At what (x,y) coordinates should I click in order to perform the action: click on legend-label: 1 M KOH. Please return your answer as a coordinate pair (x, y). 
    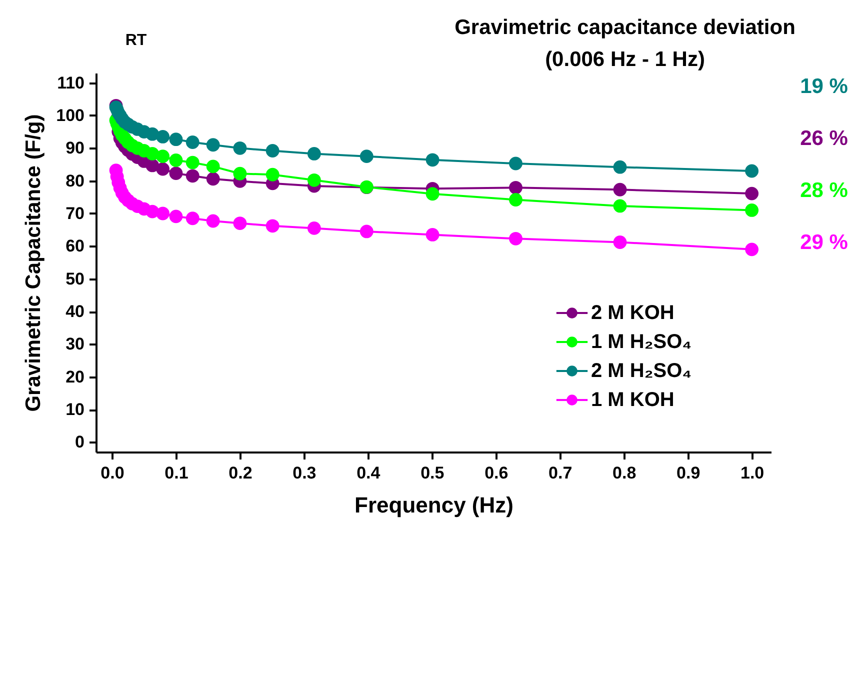
    Looking at the image, I should click on (632, 400).